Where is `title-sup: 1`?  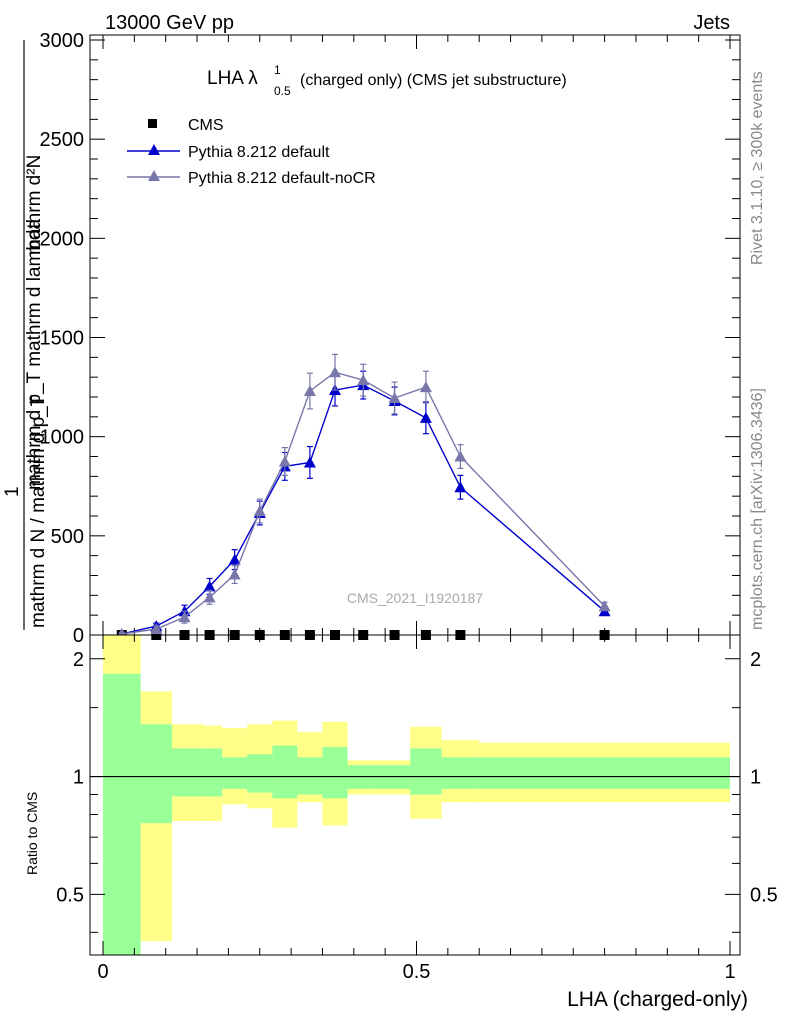 title-sup: 1 is located at coordinates (277, 70).